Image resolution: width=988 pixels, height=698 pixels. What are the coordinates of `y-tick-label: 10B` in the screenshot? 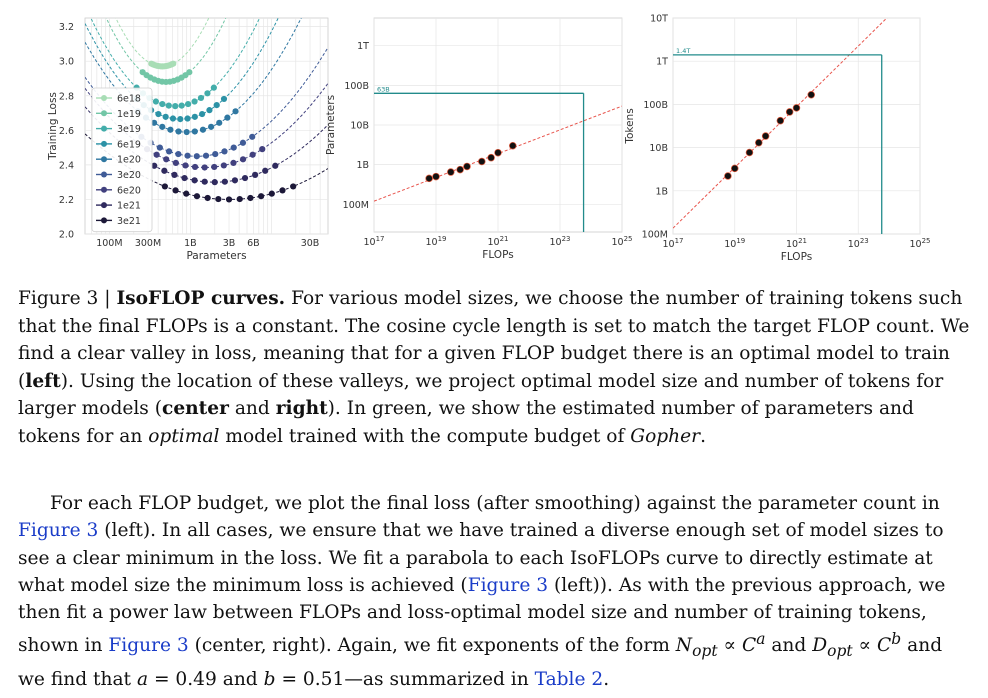 It's located at (359, 126).